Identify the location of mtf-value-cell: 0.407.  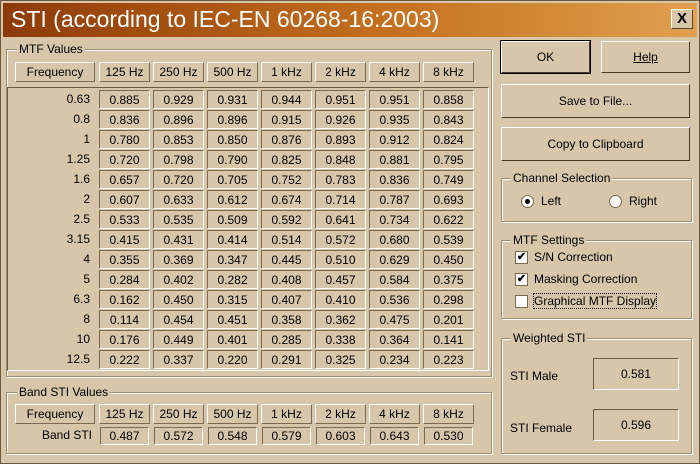
(286, 299).